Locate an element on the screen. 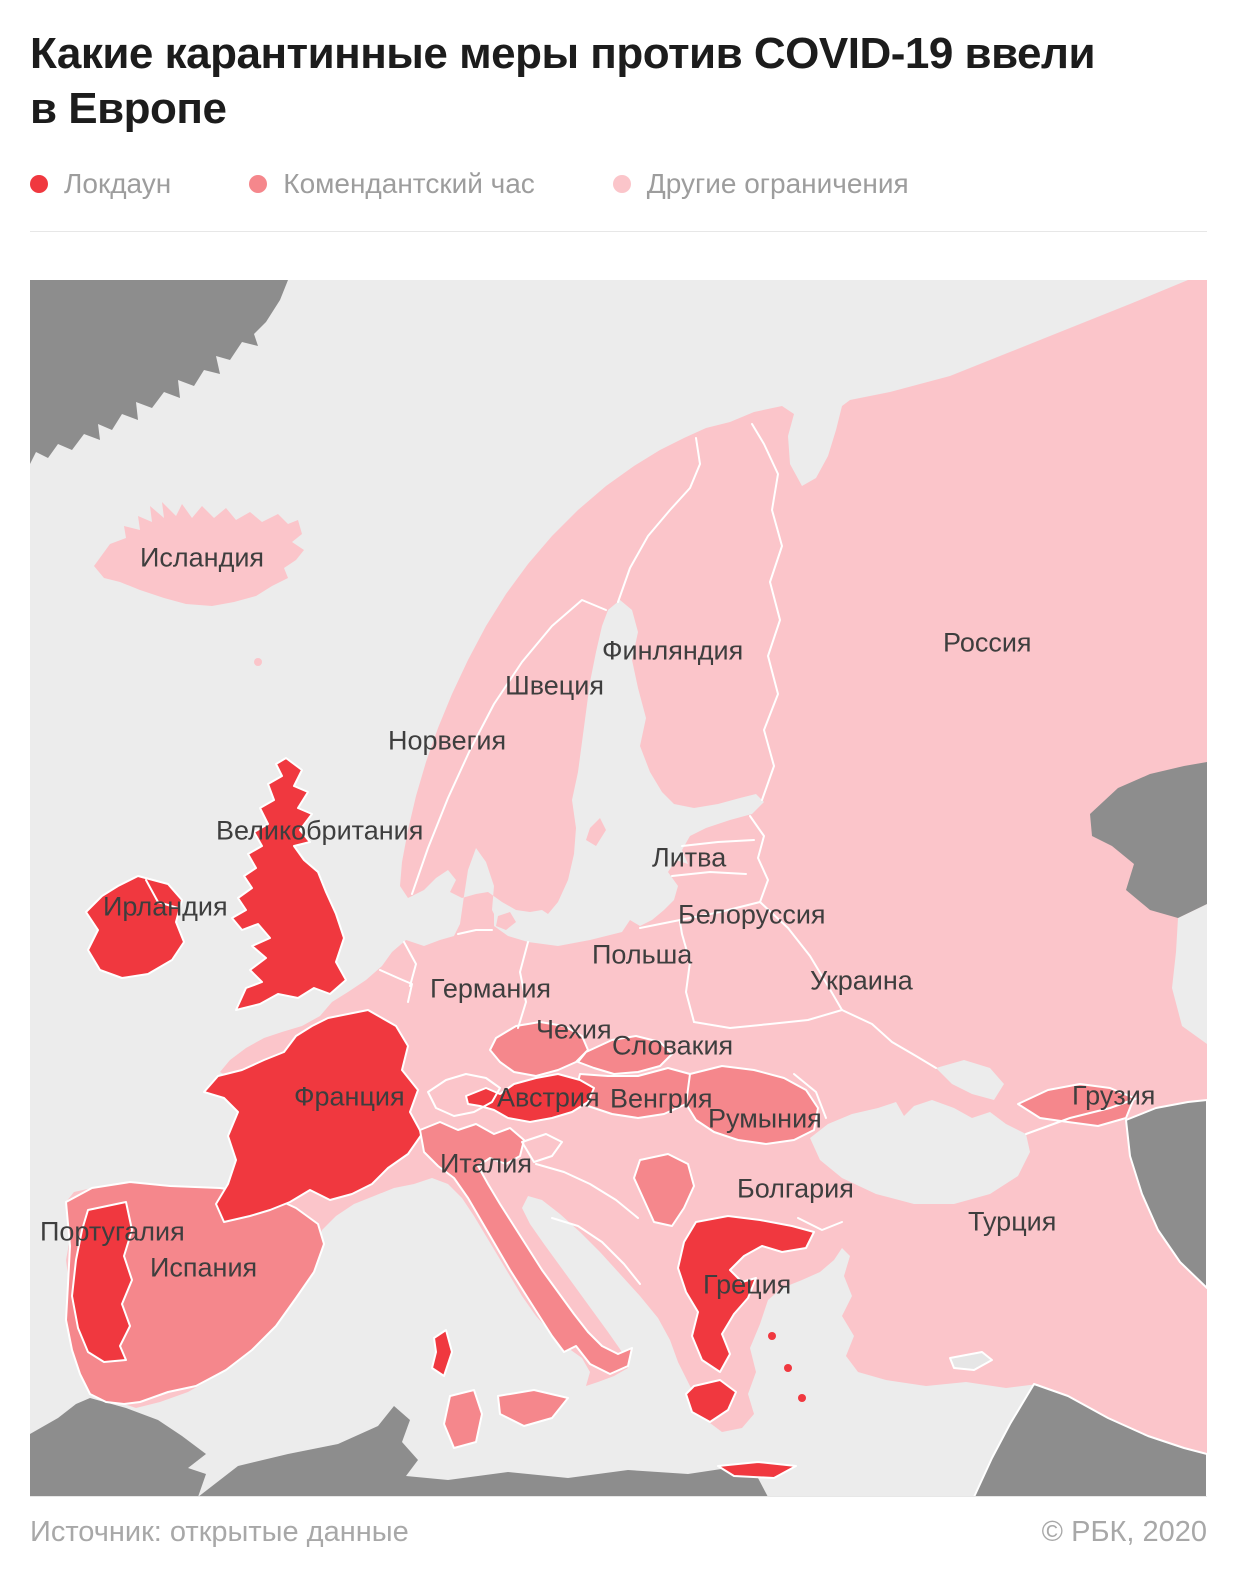  faroe-islands-shape is located at coordinates (258, 662).